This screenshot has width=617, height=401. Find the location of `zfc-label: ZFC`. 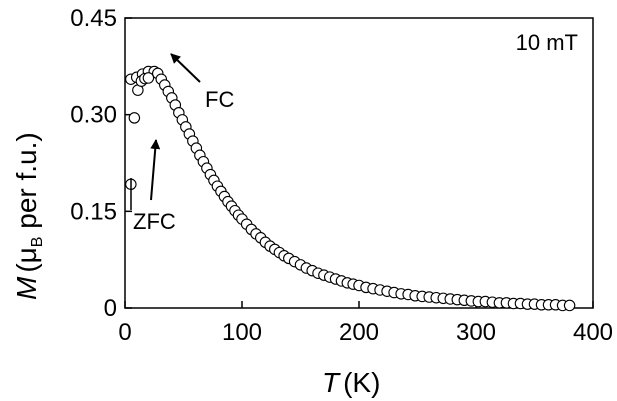

zfc-label: ZFC is located at coordinates (154, 221).